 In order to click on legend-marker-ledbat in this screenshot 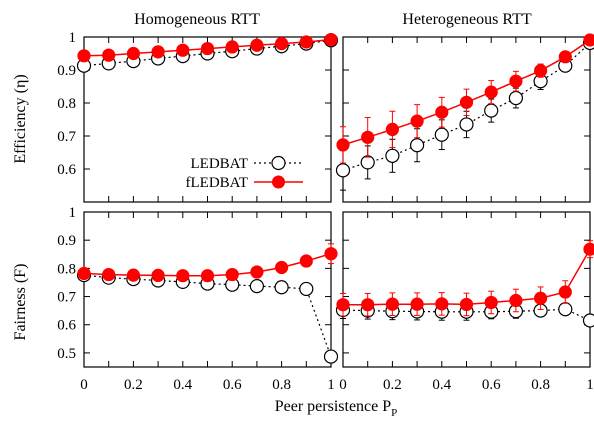, I will do `click(278, 163)`.